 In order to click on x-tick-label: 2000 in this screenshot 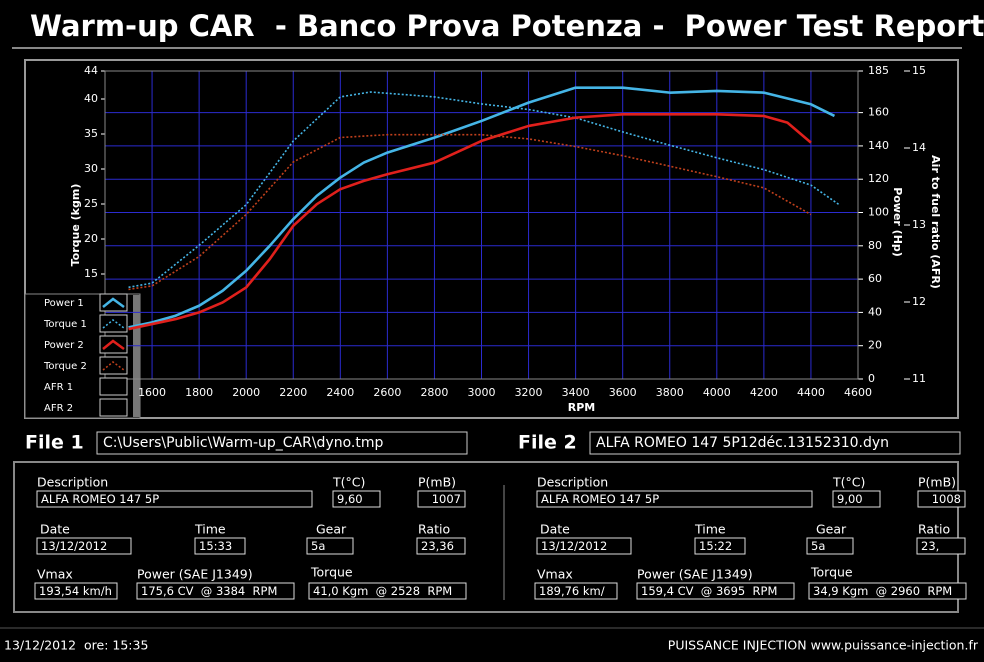, I will do `click(246, 392)`.